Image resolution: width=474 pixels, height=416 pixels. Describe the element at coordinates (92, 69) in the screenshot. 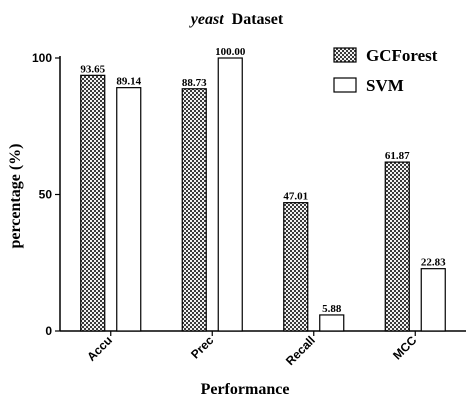

I see `data-label: 93.65` at that location.